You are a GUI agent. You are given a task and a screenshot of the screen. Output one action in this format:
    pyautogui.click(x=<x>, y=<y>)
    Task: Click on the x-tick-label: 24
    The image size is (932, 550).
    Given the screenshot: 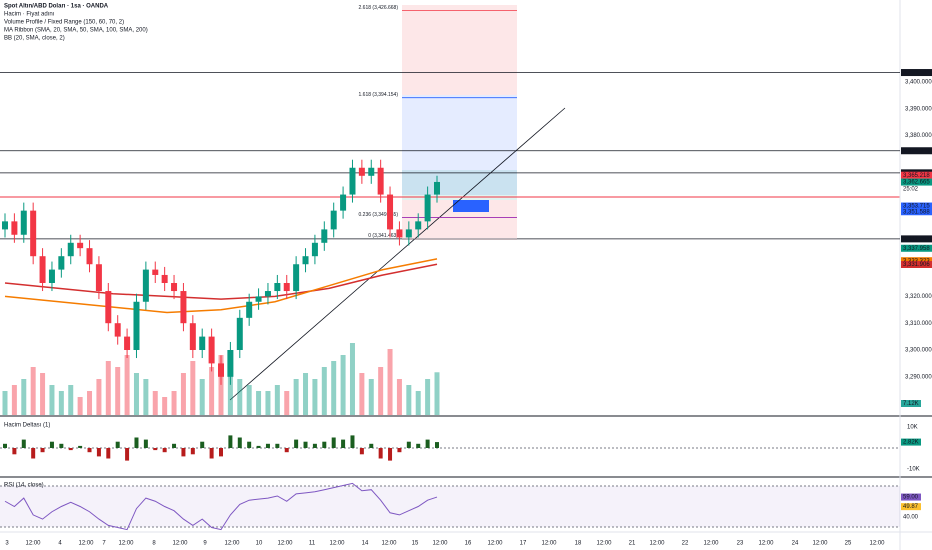 What is the action you would take?
    pyautogui.click(x=795, y=544)
    